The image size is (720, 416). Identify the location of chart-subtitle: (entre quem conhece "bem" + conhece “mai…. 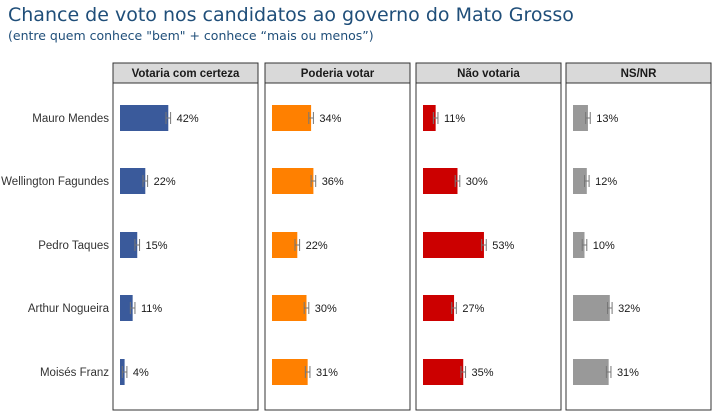
(191, 35).